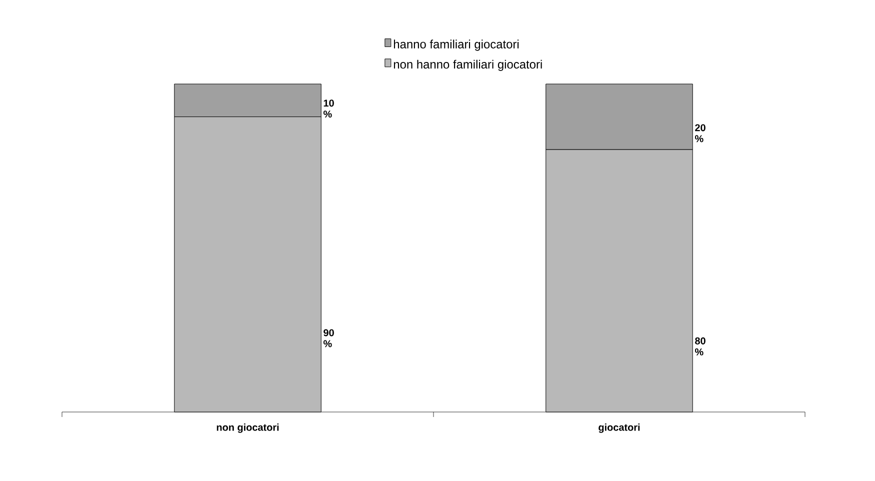 The width and height of the screenshot is (875, 481). Describe the element at coordinates (619, 428) in the screenshot. I see `x-tick-label: giocatori` at that location.